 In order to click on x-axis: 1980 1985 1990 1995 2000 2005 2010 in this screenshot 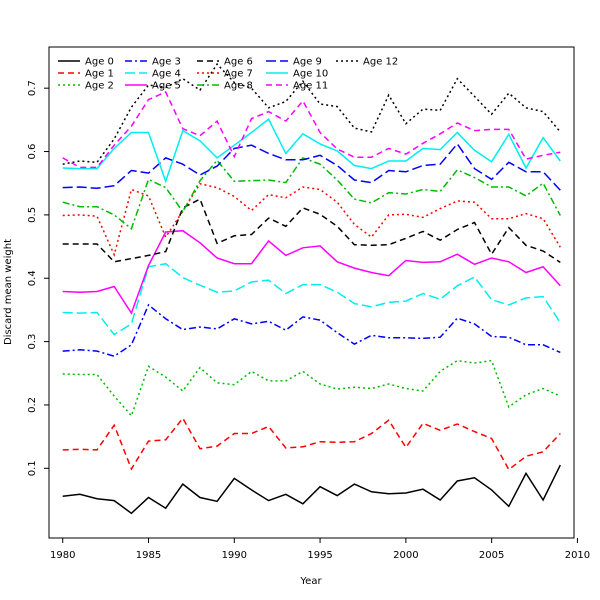, I will do `click(320, 549)`.